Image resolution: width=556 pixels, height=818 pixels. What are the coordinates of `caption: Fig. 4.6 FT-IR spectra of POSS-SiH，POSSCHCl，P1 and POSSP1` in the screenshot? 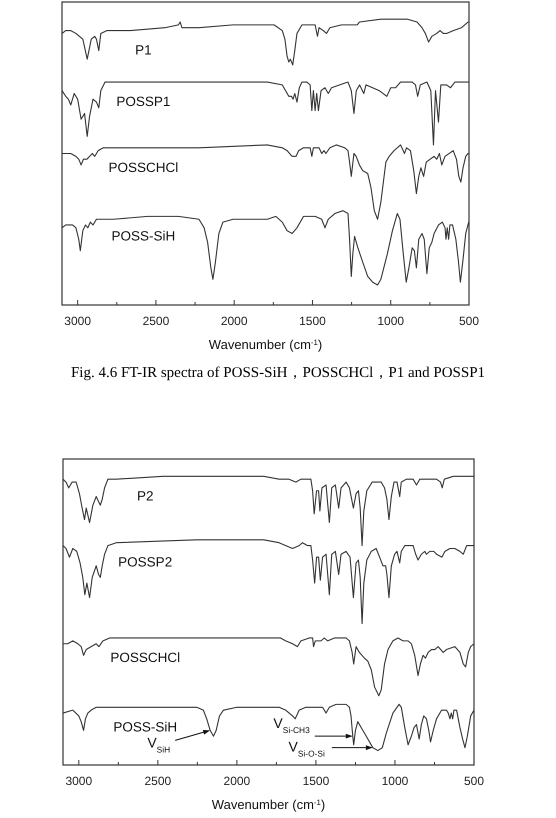 It's located at (278, 373).